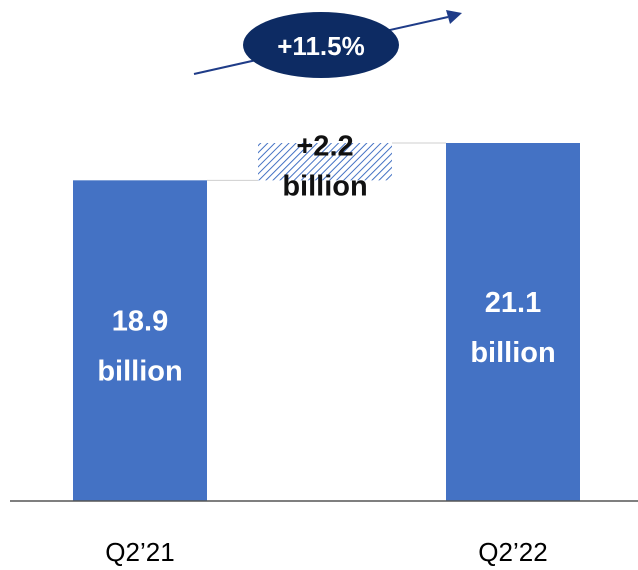  Describe the element at coordinates (454, 17) in the screenshot. I see `growth-arrow-head` at that location.